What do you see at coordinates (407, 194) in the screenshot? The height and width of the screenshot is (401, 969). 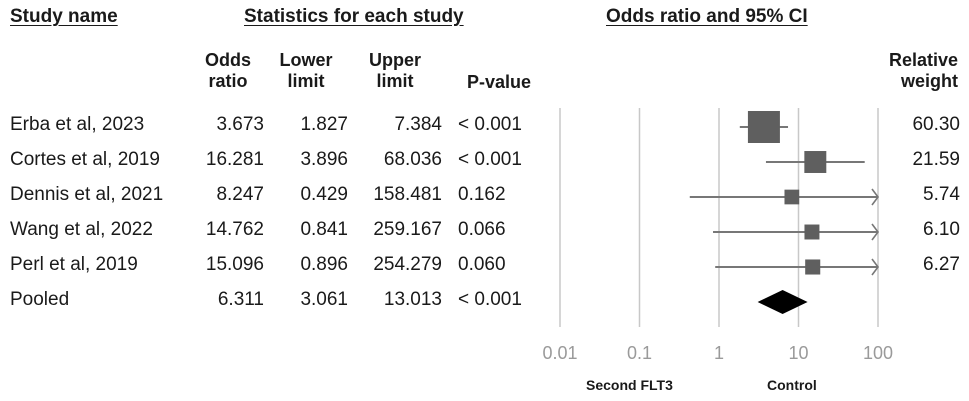 I see `upper-limit-cell: 158.481` at bounding box center [407, 194].